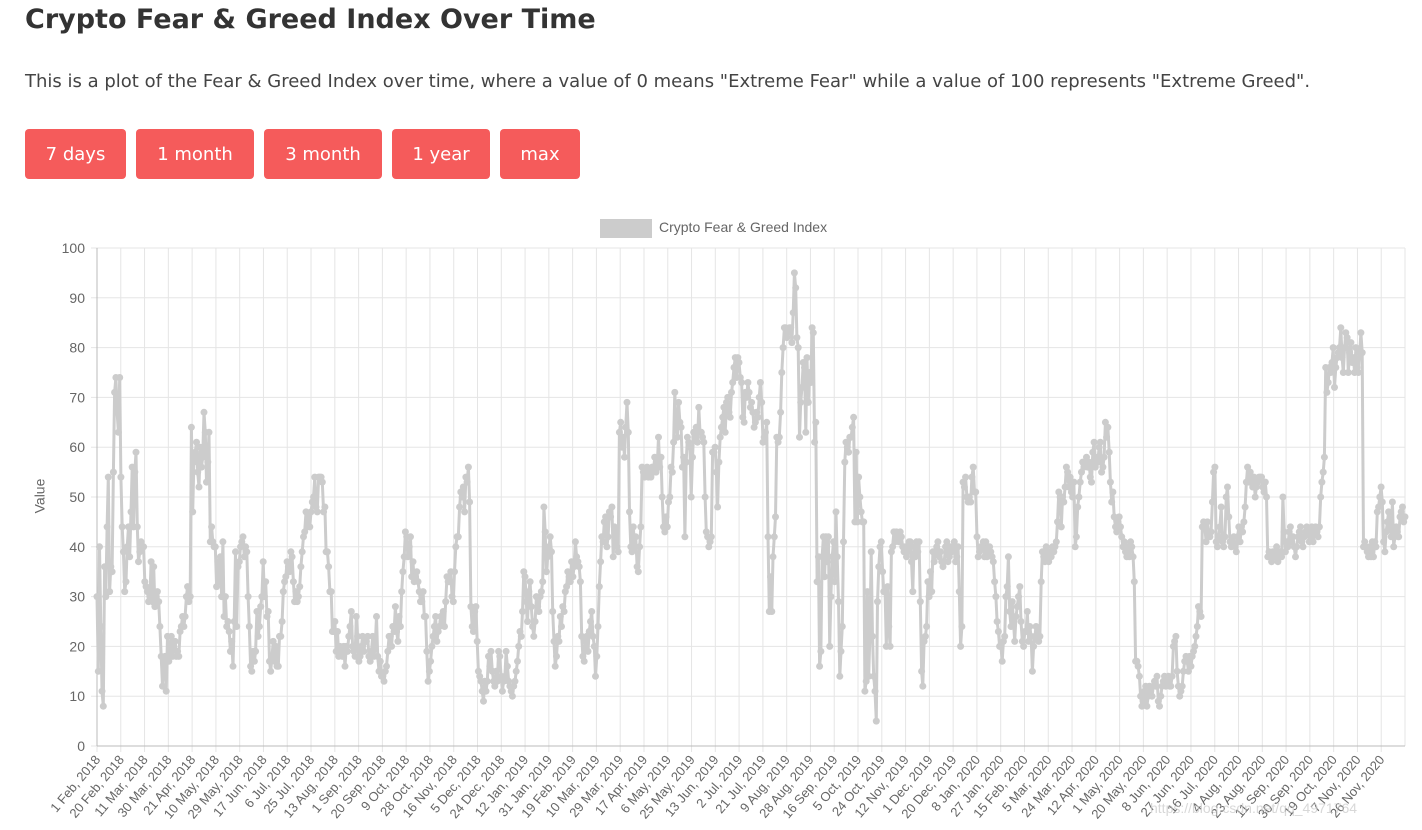 The image size is (1422, 830). Describe the element at coordinates (626, 228) in the screenshot. I see `legend-swatch` at that location.